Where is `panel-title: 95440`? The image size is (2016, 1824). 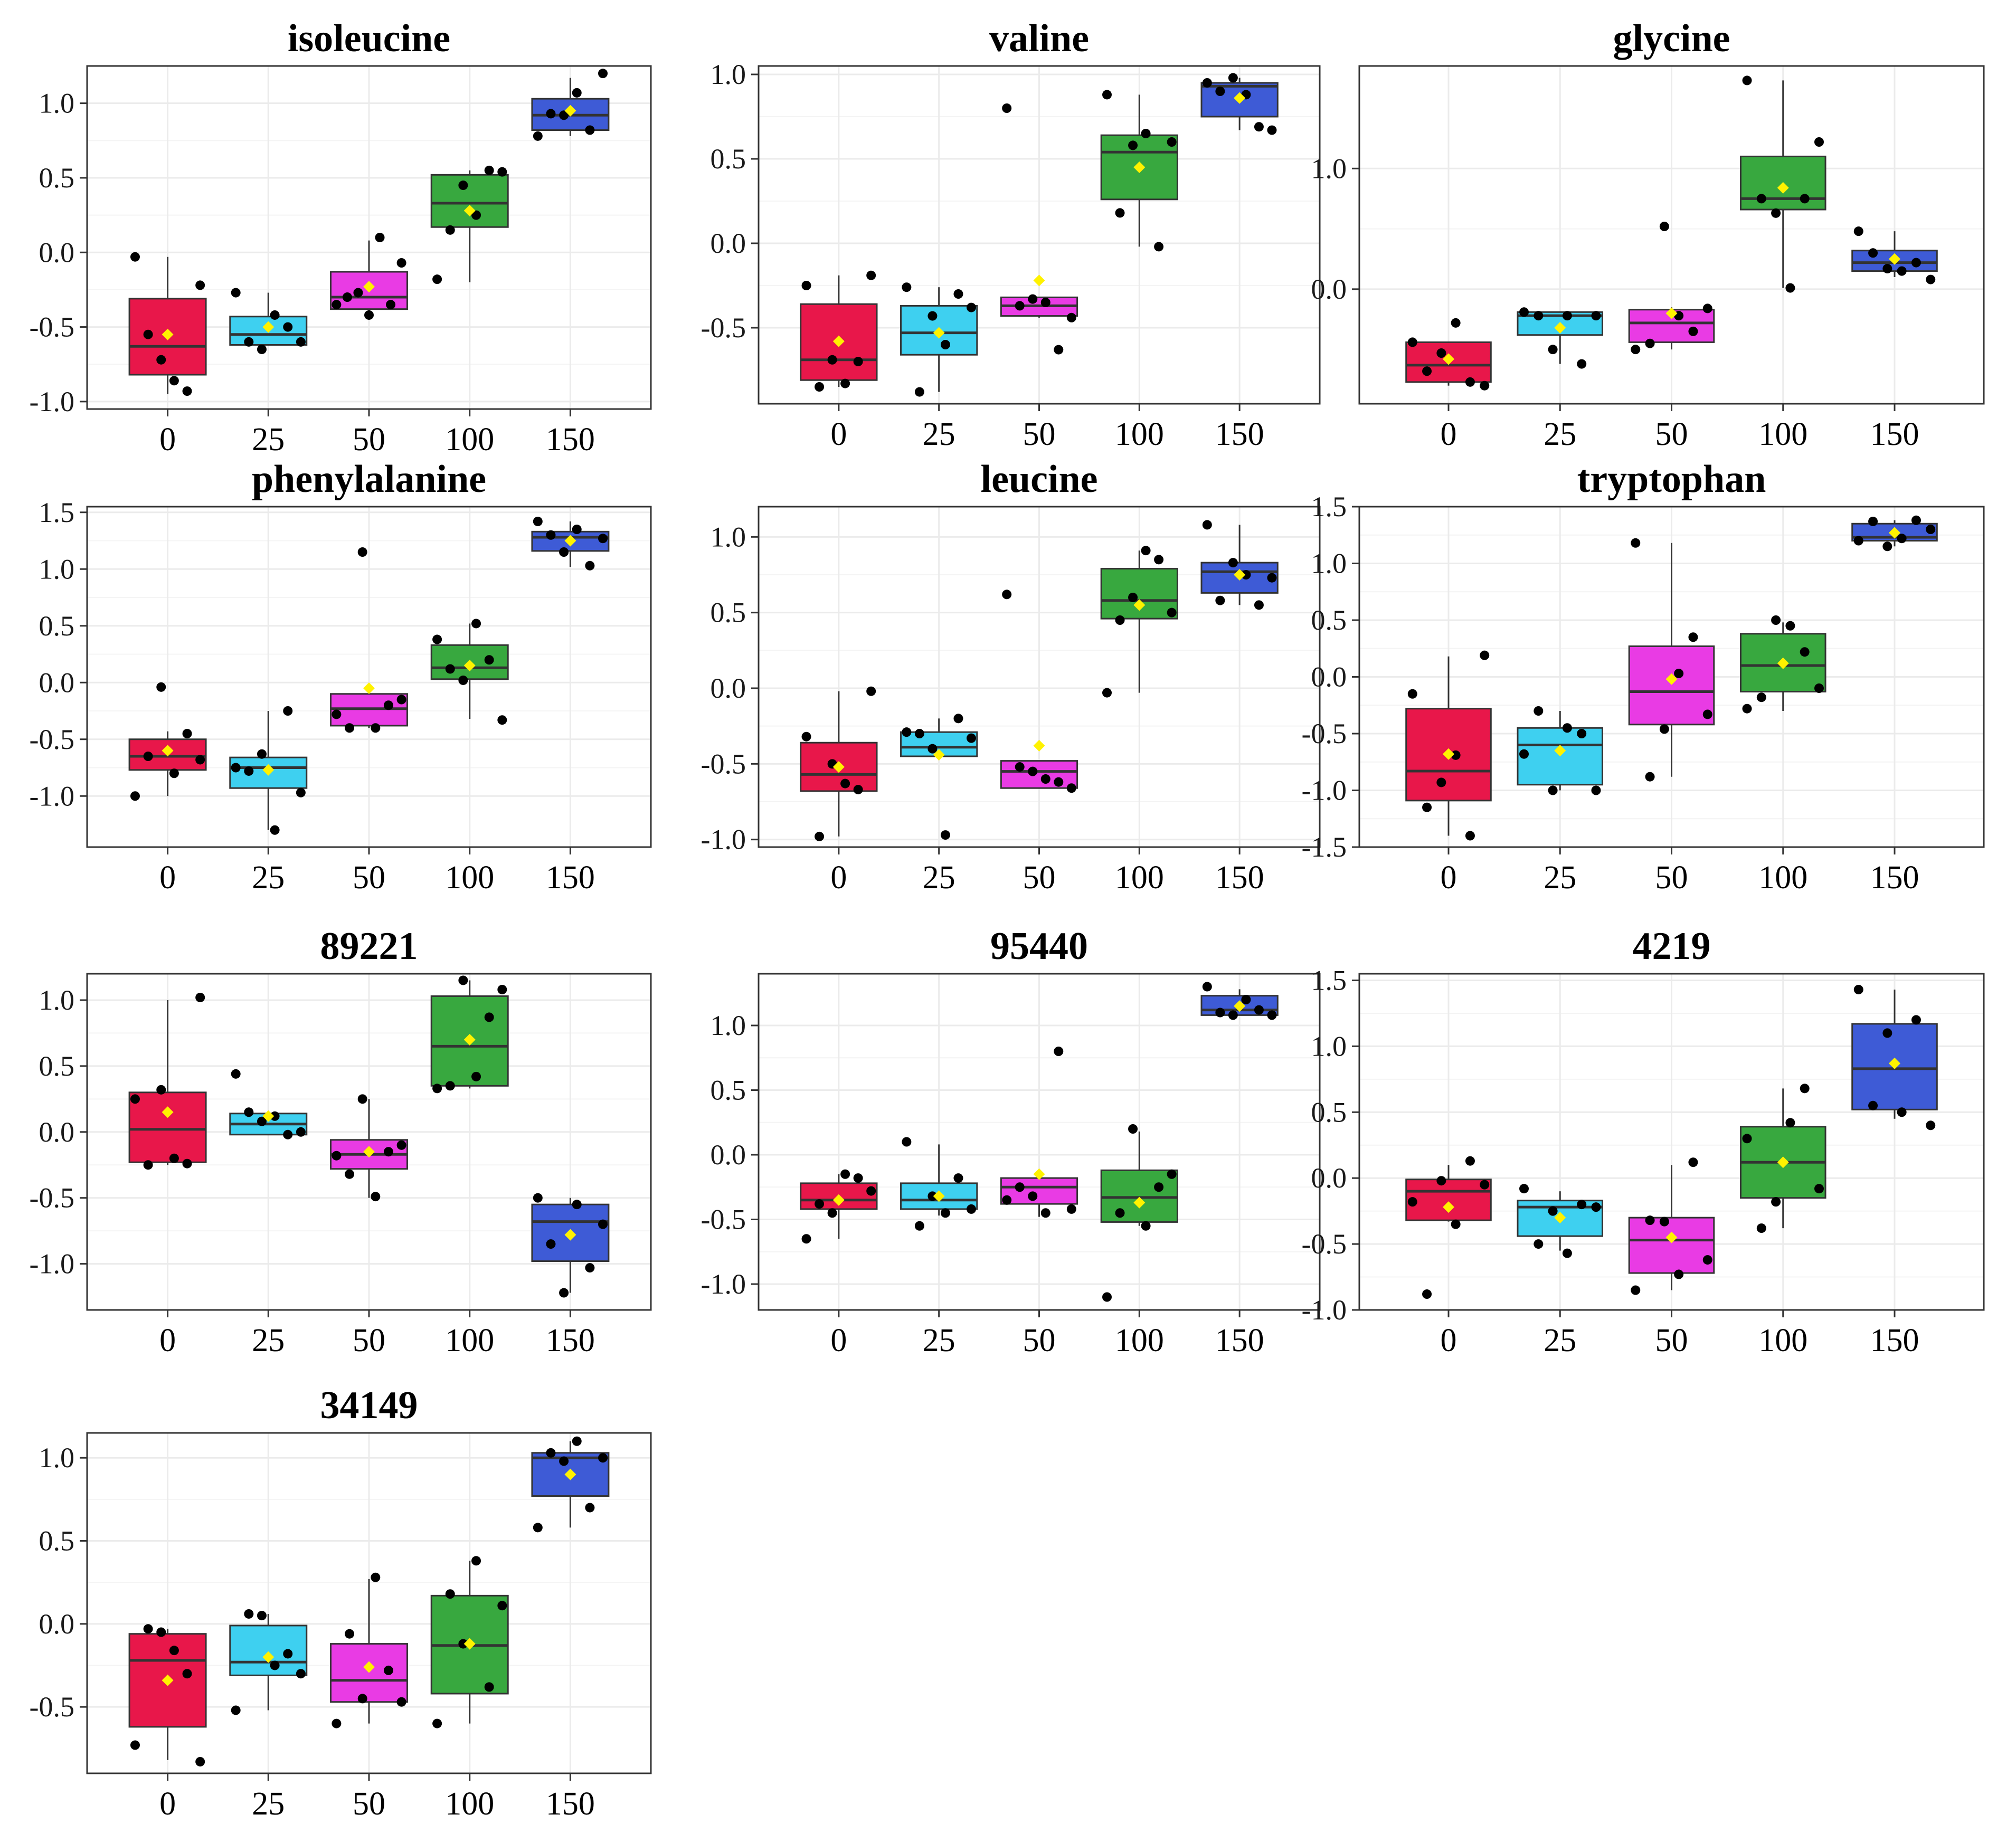
panel-title: 95440 is located at coordinates (1039, 946).